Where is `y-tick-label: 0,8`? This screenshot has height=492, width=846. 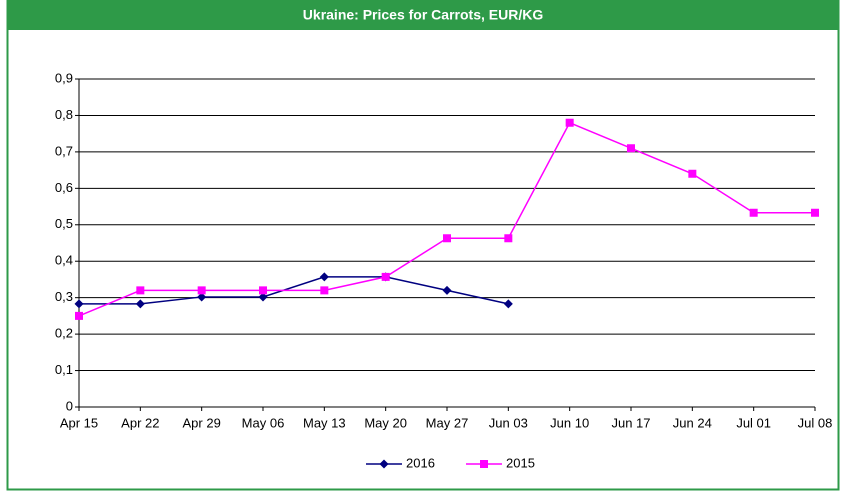 y-tick-label: 0,8 is located at coordinates (64, 114).